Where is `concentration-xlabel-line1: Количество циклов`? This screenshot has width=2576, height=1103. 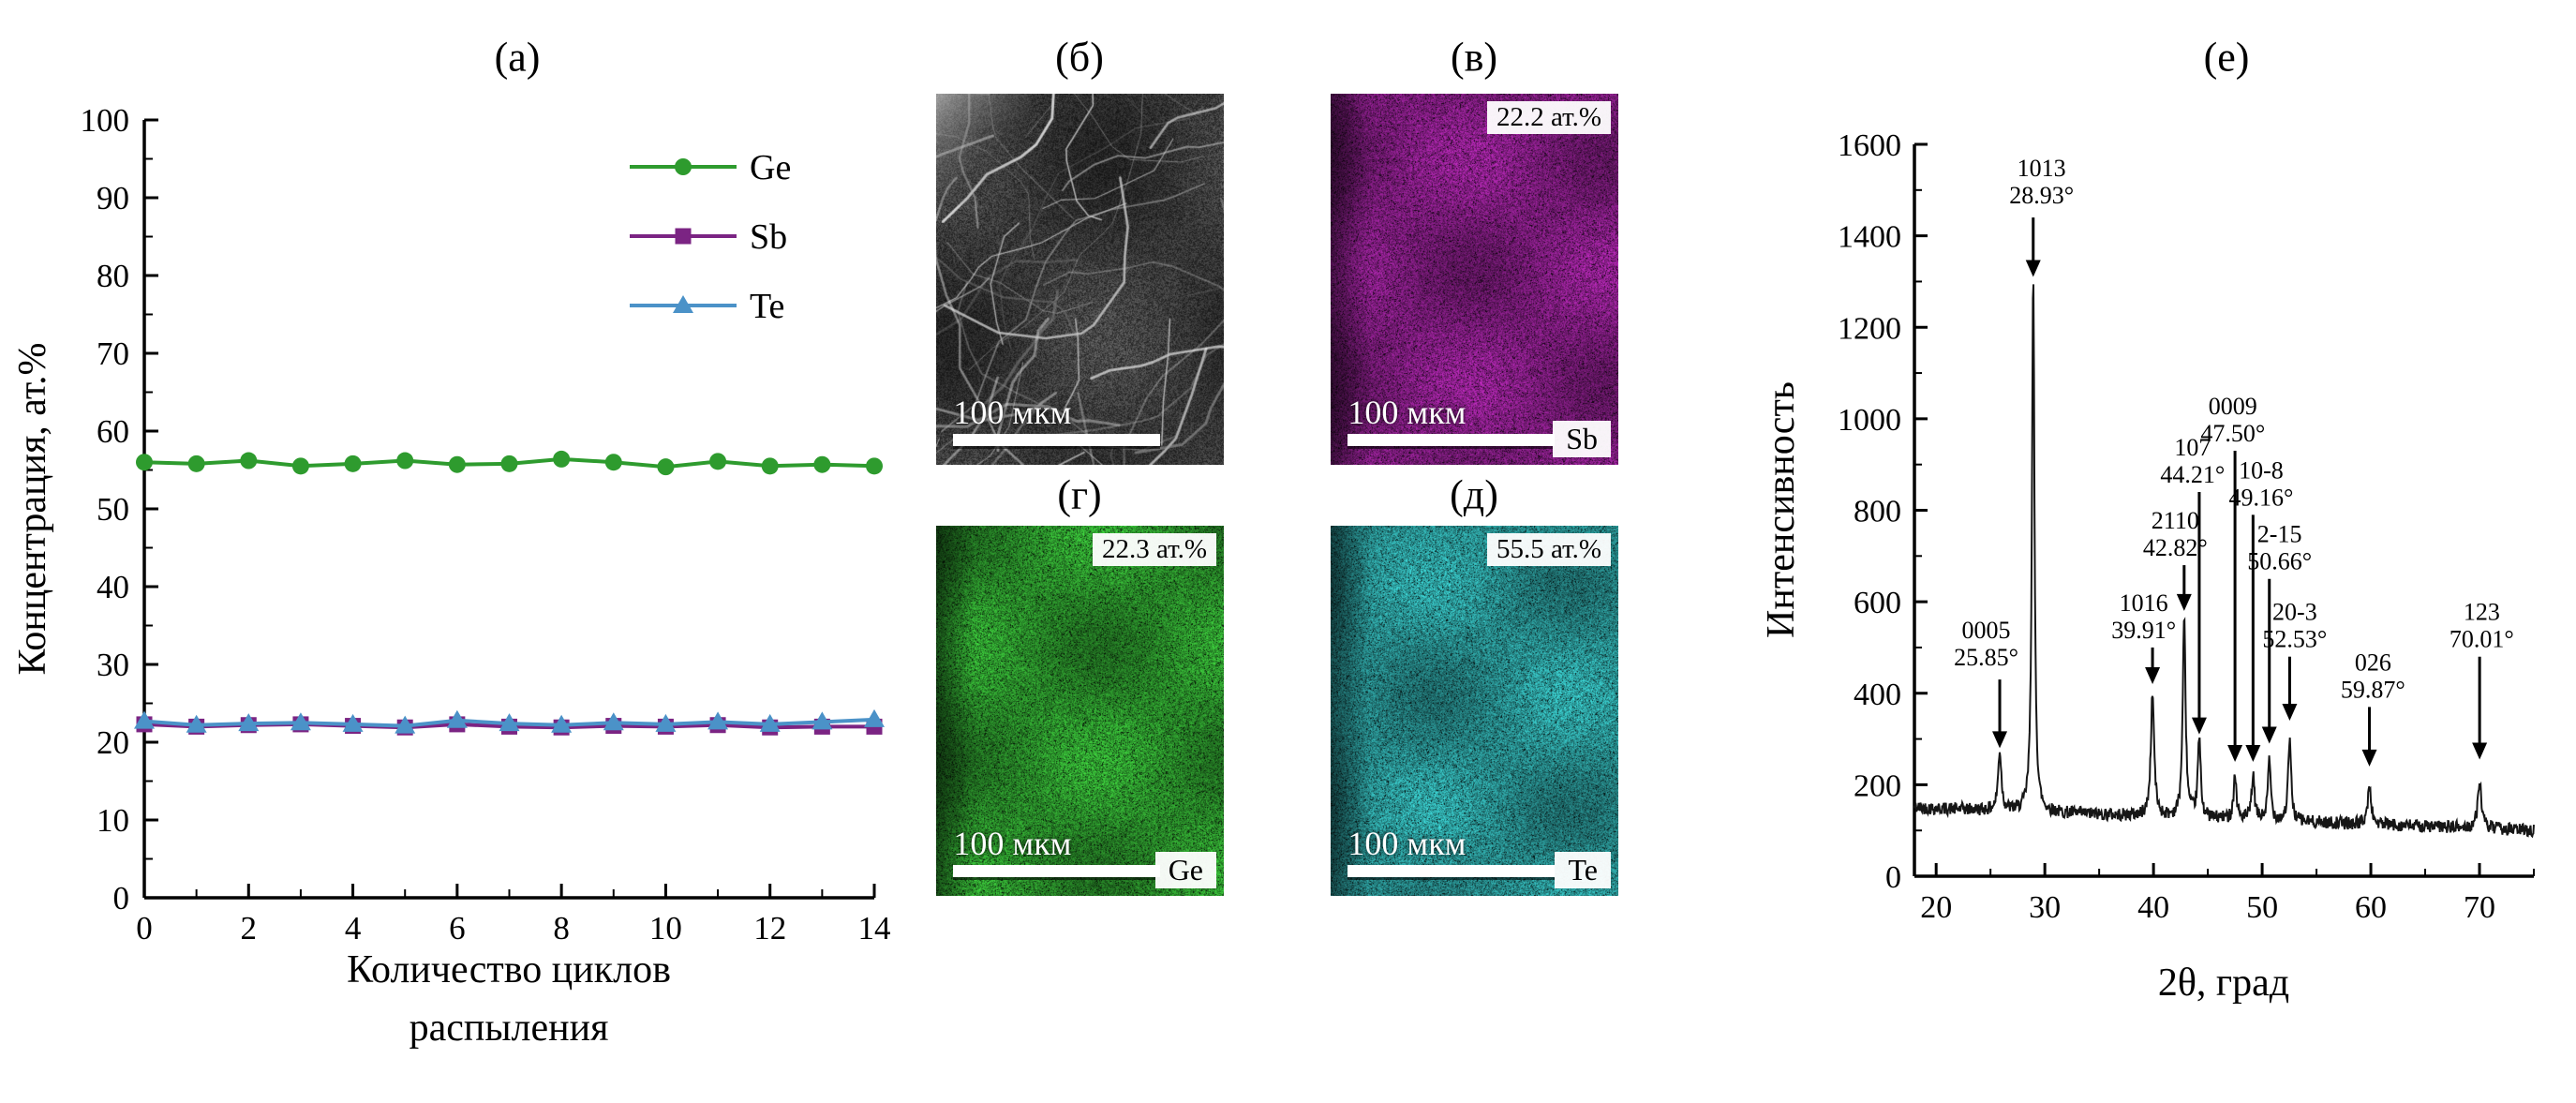 concentration-xlabel-line1: Количество циклов is located at coordinates (509, 970).